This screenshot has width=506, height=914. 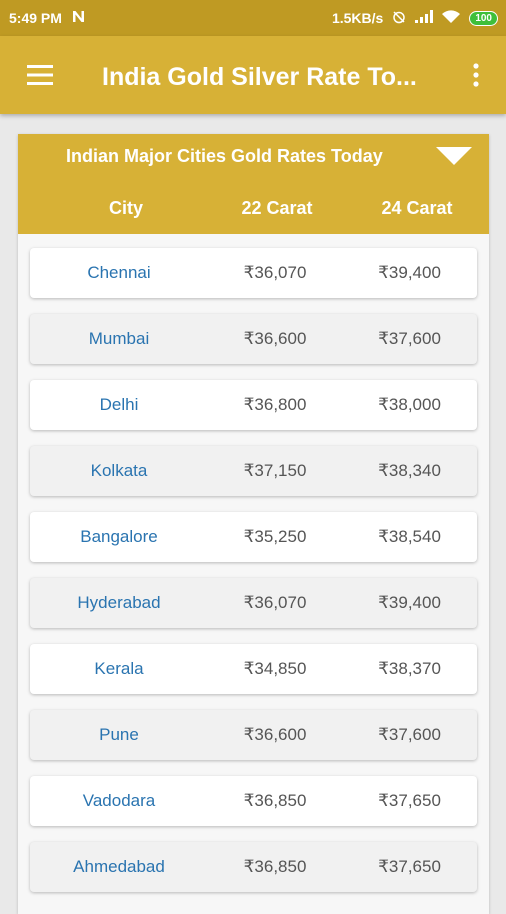 What do you see at coordinates (275, 404) in the screenshot?
I see `rate-22-carat: ₹36,800` at bounding box center [275, 404].